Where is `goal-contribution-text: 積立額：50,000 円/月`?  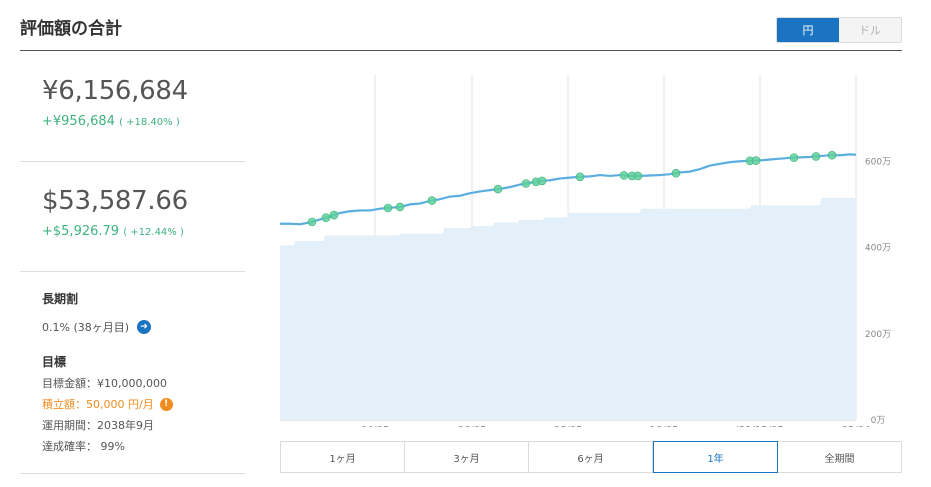 goal-contribution-text: 積立額：50,000 円/月 is located at coordinates (98, 404).